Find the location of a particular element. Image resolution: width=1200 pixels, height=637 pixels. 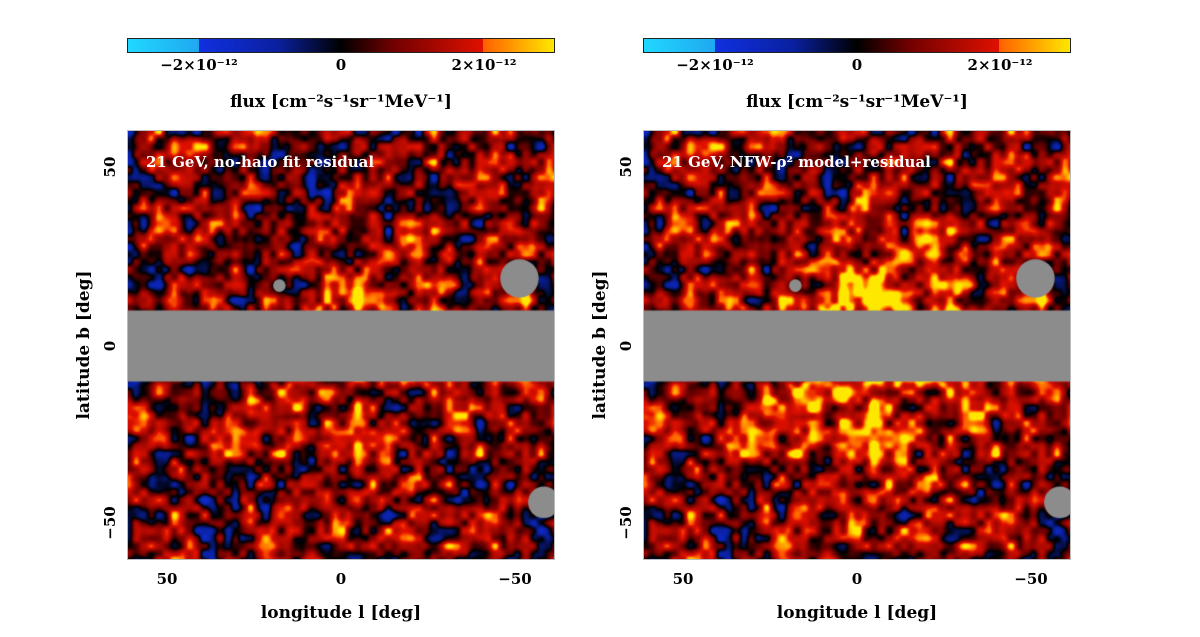

colorbar-left is located at coordinates (341, 45).